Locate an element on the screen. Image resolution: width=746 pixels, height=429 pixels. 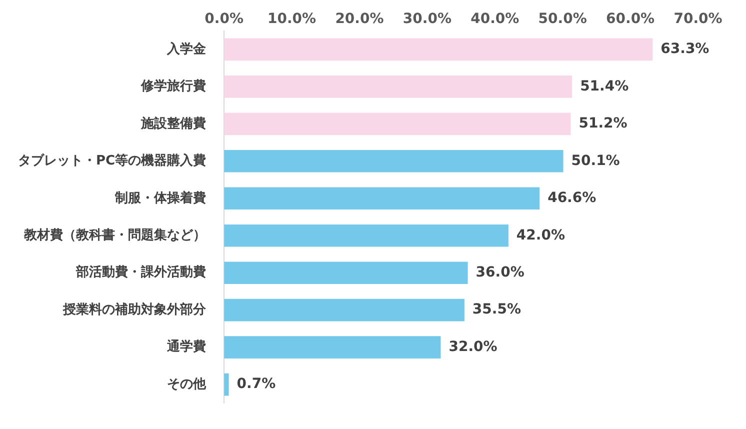
x-tick-label: 30.0% is located at coordinates (427, 19).